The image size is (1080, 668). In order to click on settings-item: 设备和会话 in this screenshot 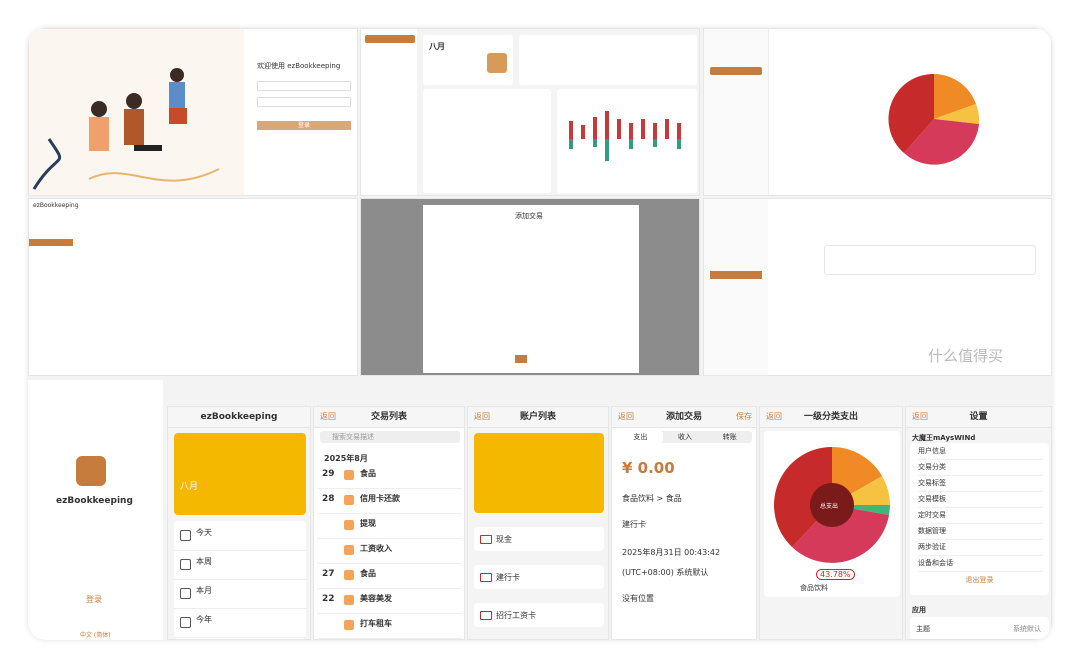, I will do `click(980, 563)`.